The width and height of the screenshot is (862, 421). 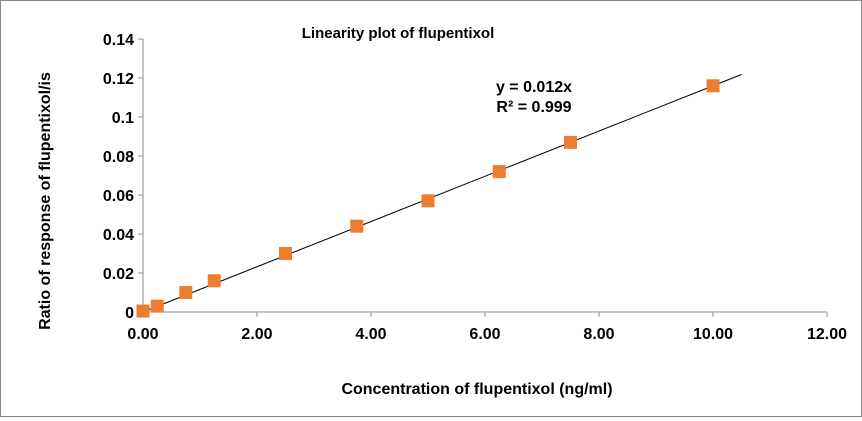 What do you see at coordinates (118, 196) in the screenshot?
I see `y-tick-label: 0.06` at bounding box center [118, 196].